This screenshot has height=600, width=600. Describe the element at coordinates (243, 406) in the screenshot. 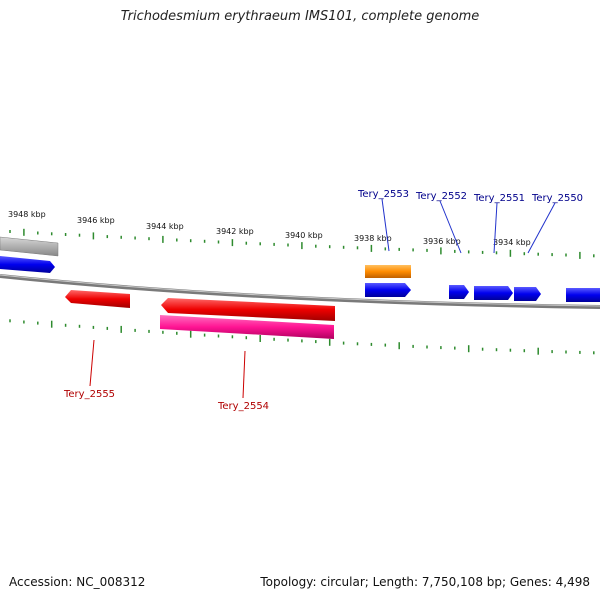

I see `gene-label-tery-2554: Tery_2554` at that location.